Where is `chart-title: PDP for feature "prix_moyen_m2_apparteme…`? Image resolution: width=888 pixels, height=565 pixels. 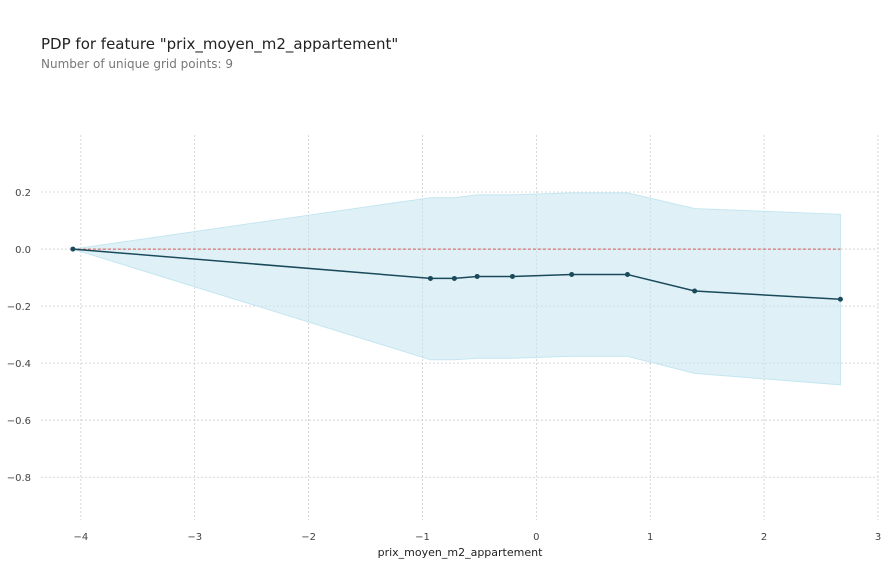 chart-title: PDP for feature "prix_moyen_m2_apparteme… is located at coordinates (220, 44).